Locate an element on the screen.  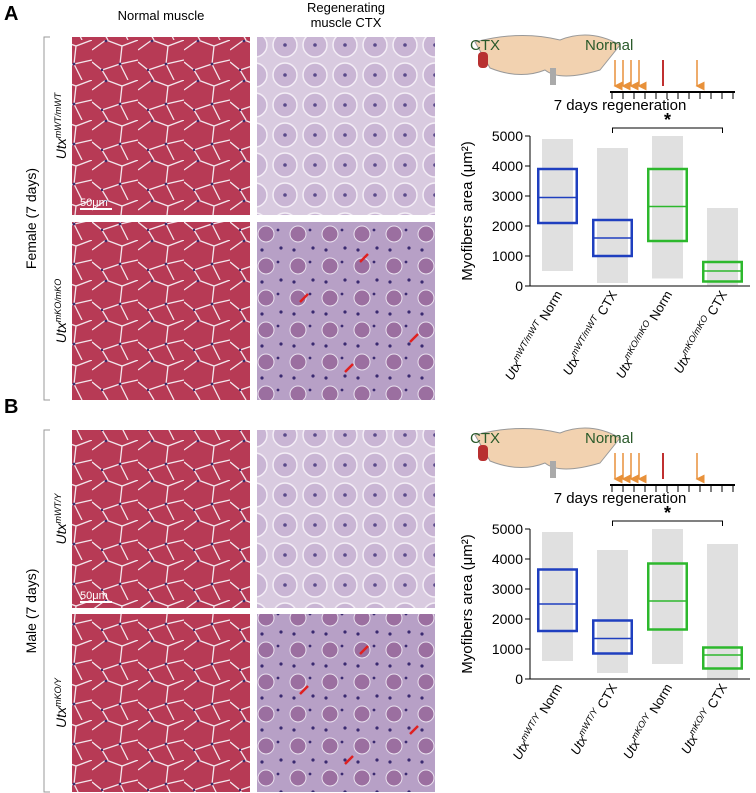
x-tick-label: UtxmKO/YCTX is located at coordinates (703, 718).